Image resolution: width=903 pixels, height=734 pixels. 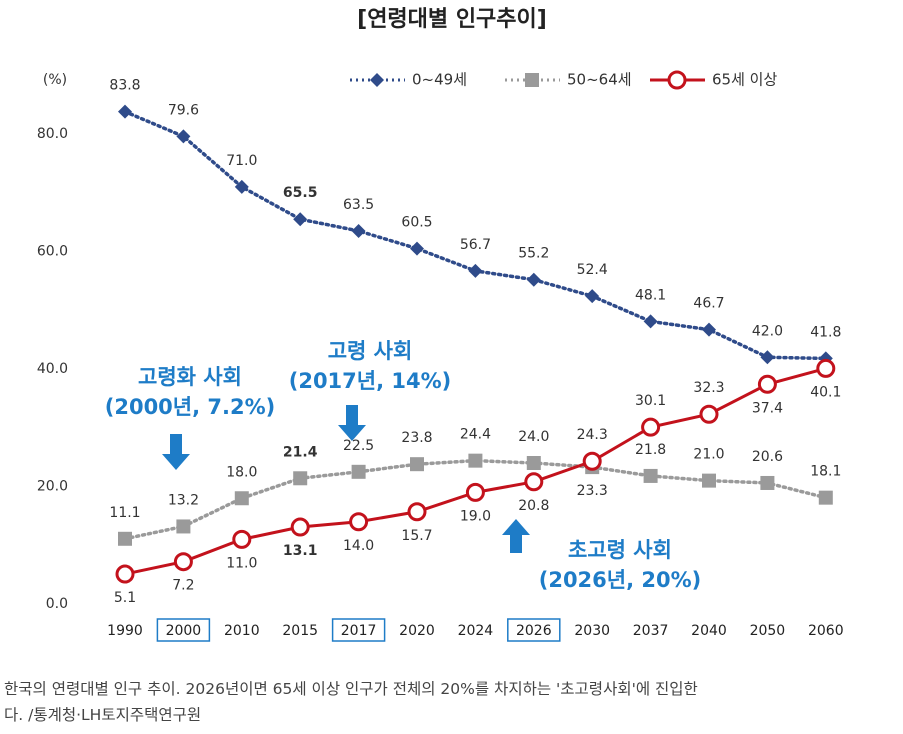 I want to click on x-tick-label: 2000, so click(x=184, y=631).